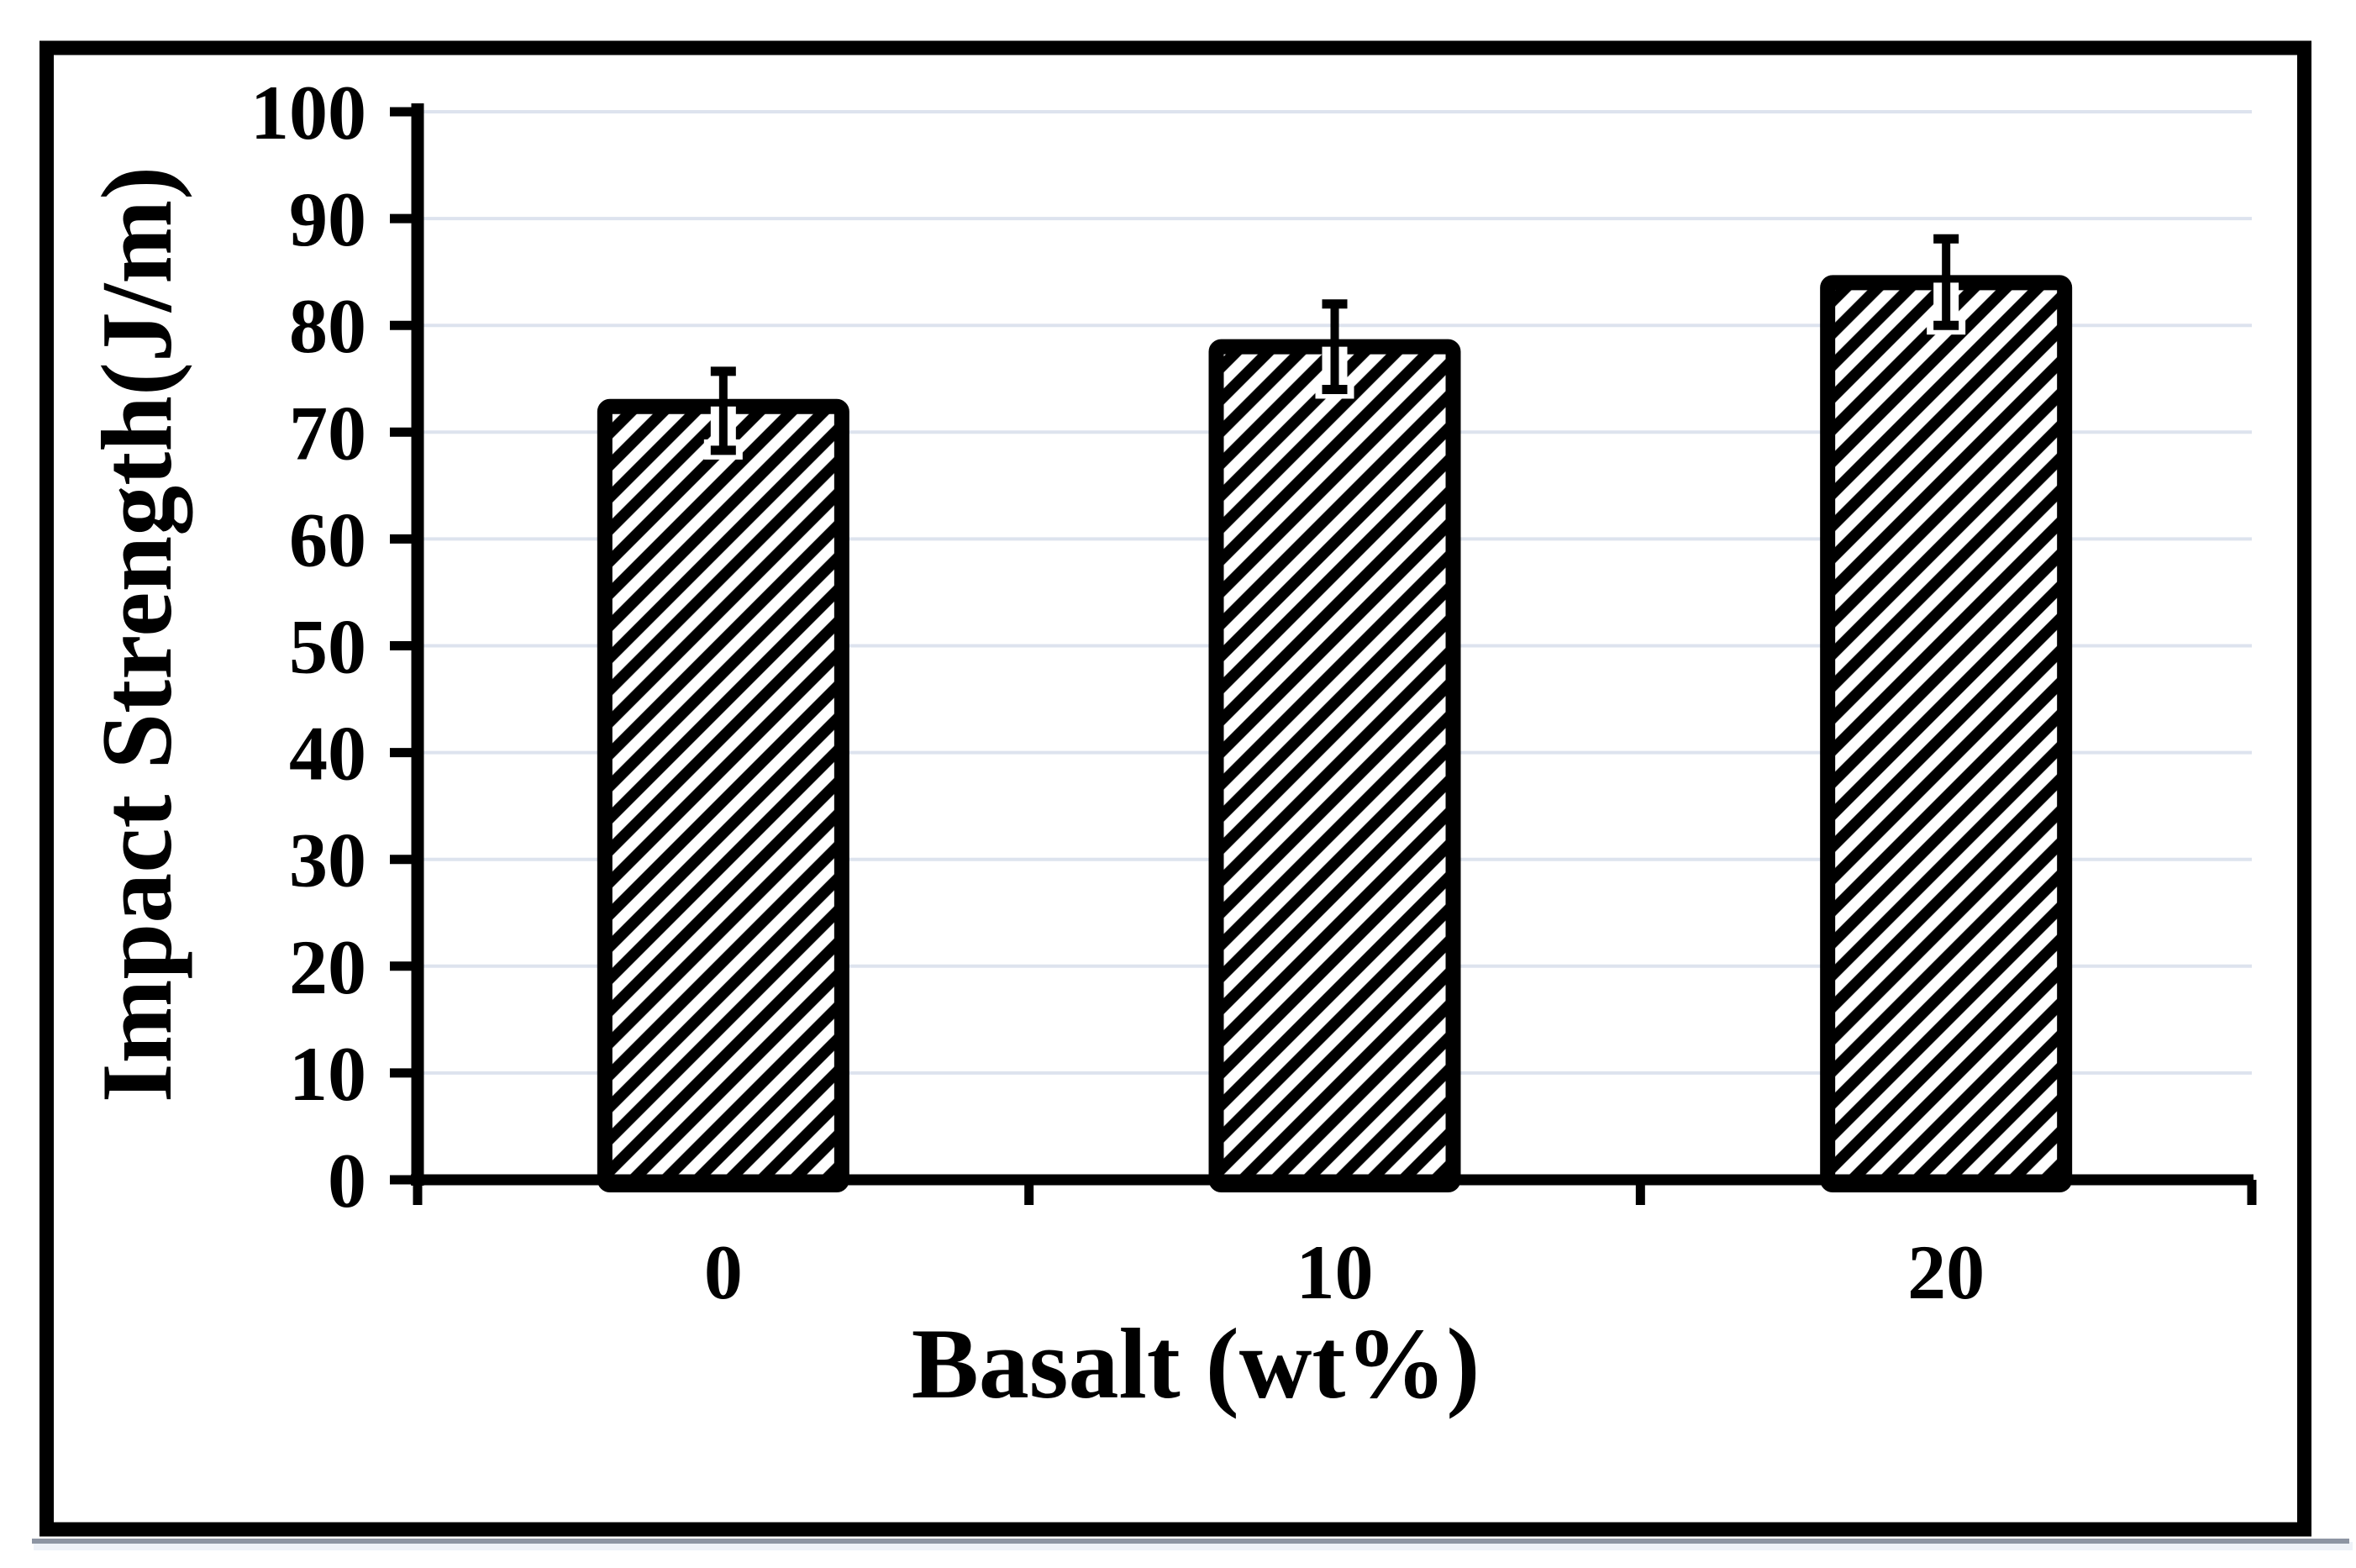 The width and height of the screenshot is (2356, 1568). Describe the element at coordinates (347, 1180) in the screenshot. I see `y-tick-label-0: 0` at that location.